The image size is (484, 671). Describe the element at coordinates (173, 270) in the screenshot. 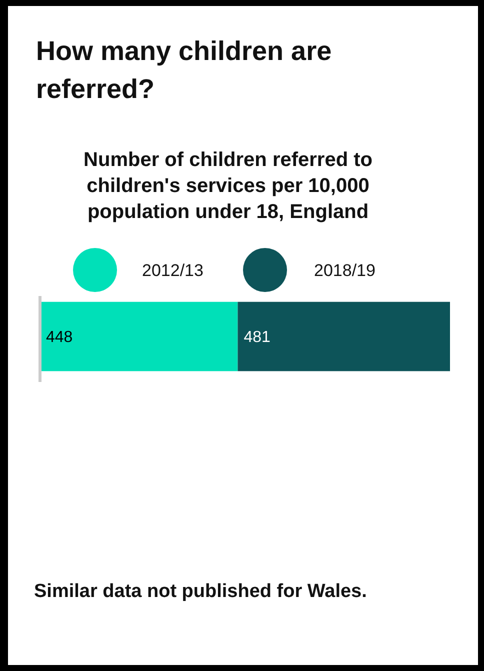

I see `series-label: 2012/13` at that location.